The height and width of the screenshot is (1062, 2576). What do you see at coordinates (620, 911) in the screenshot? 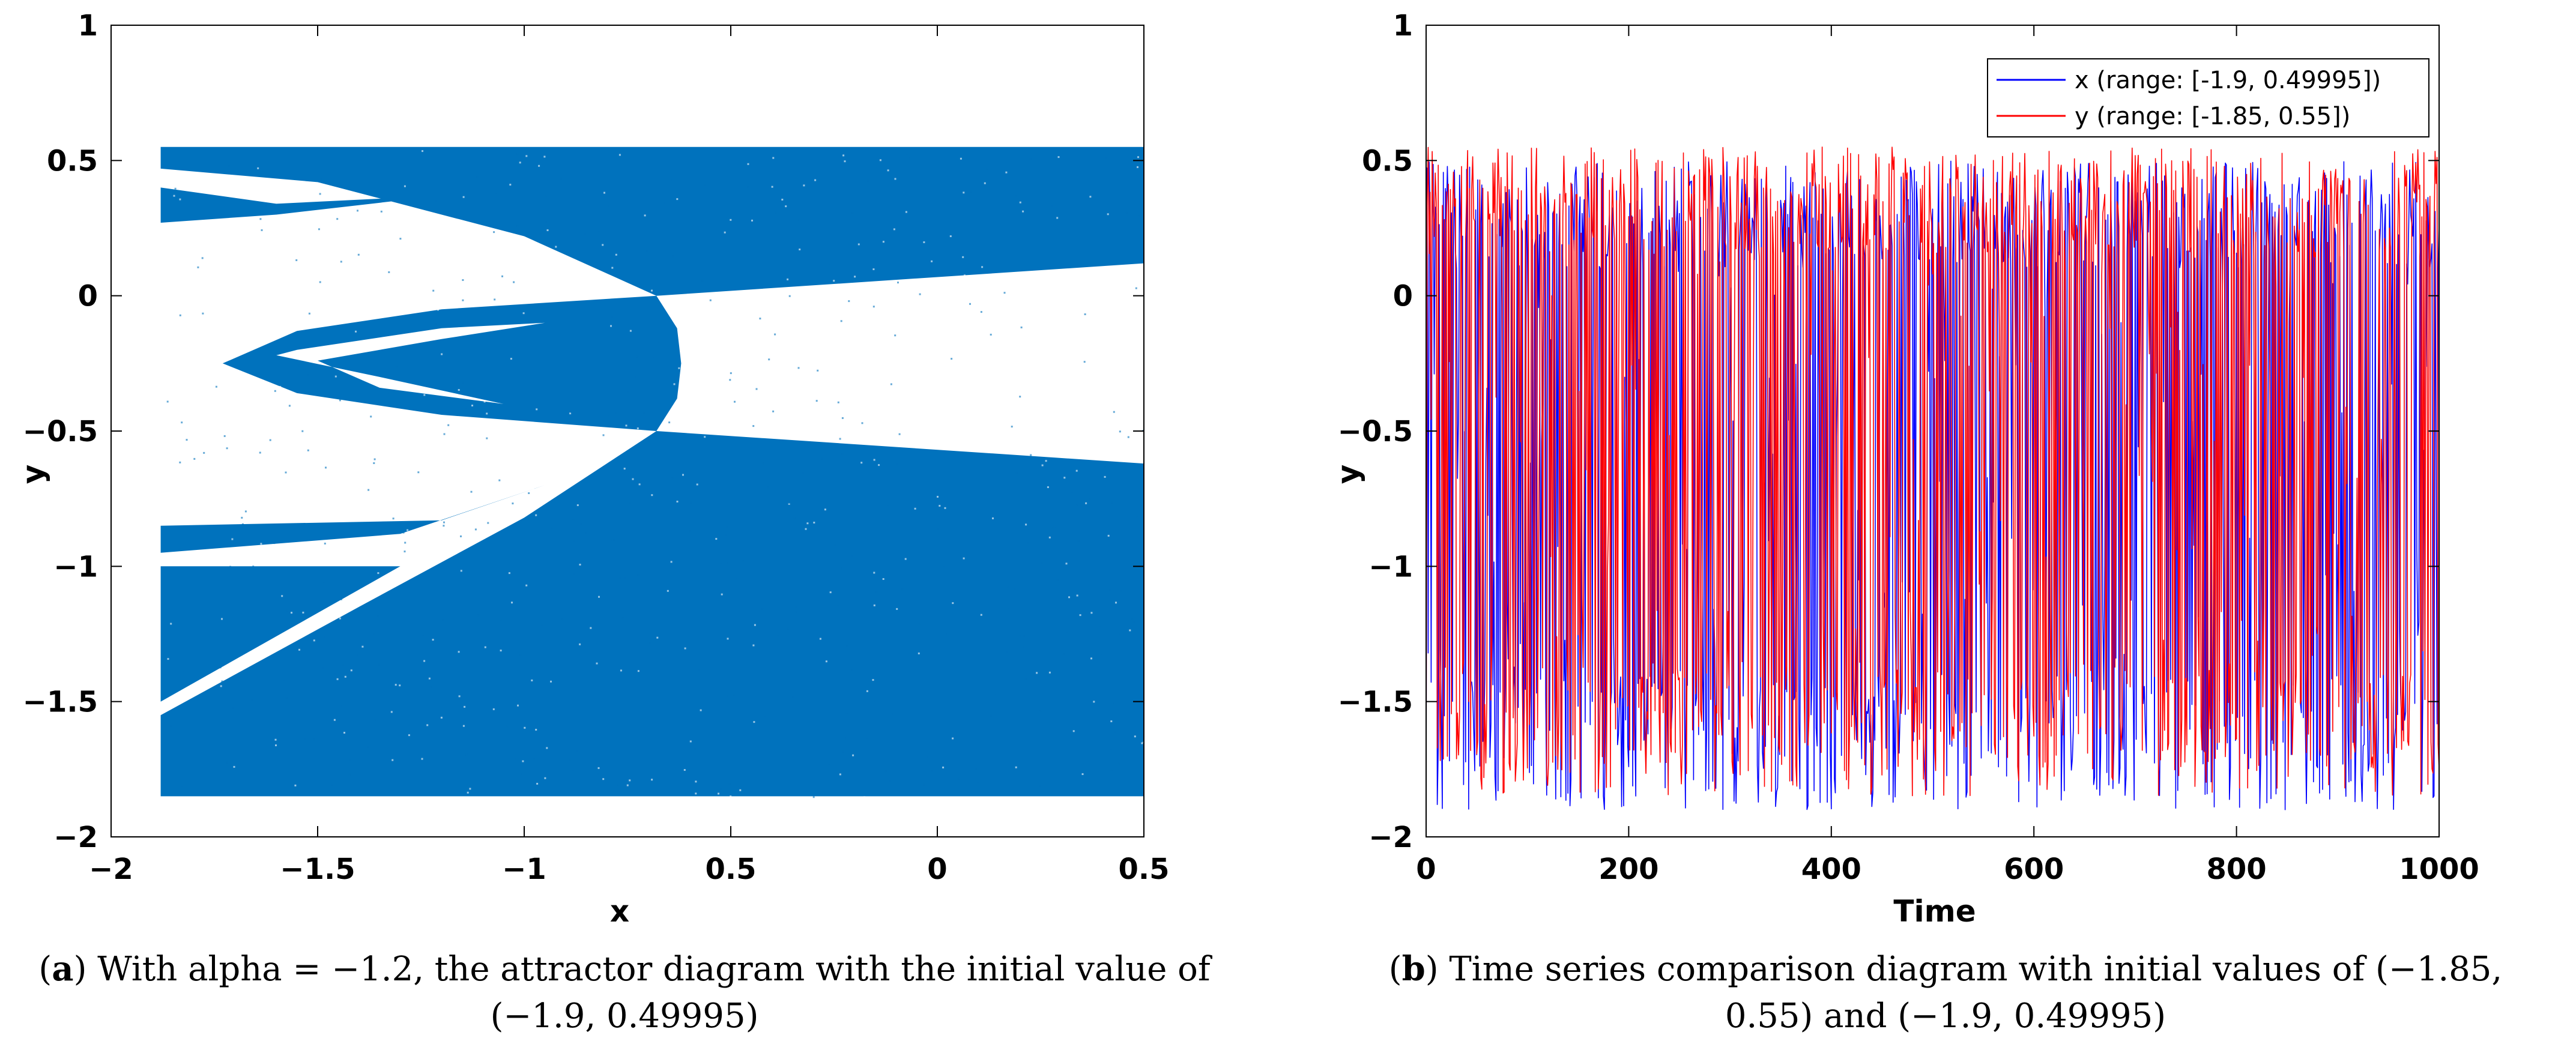
I see `x-axis-label-a: x` at bounding box center [620, 911].